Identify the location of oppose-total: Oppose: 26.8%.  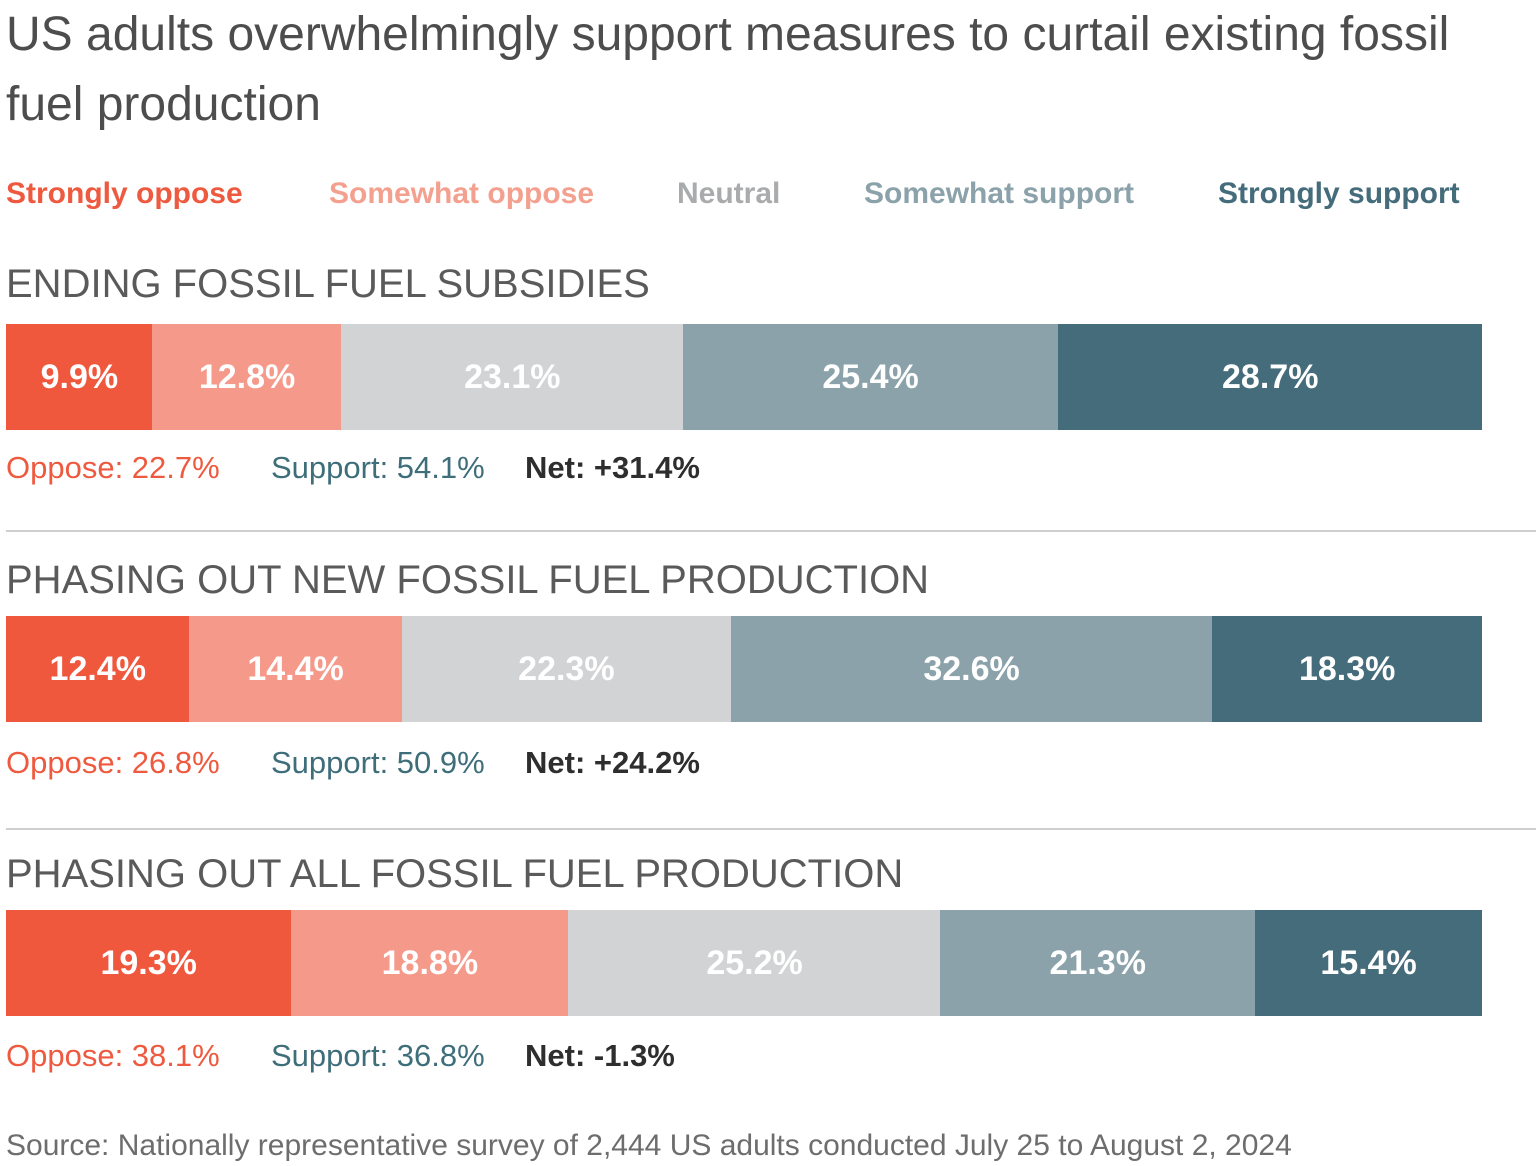
(113, 762).